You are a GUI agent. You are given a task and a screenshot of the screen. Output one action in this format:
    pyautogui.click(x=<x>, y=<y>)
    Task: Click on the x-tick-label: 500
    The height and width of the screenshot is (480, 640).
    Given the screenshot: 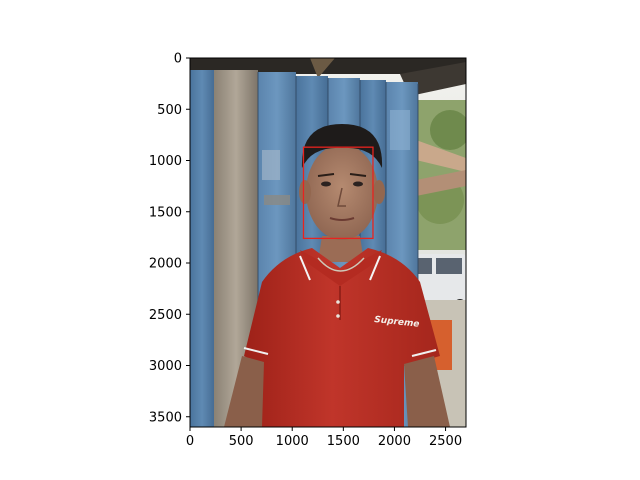 What is the action you would take?
    pyautogui.click(x=241, y=441)
    